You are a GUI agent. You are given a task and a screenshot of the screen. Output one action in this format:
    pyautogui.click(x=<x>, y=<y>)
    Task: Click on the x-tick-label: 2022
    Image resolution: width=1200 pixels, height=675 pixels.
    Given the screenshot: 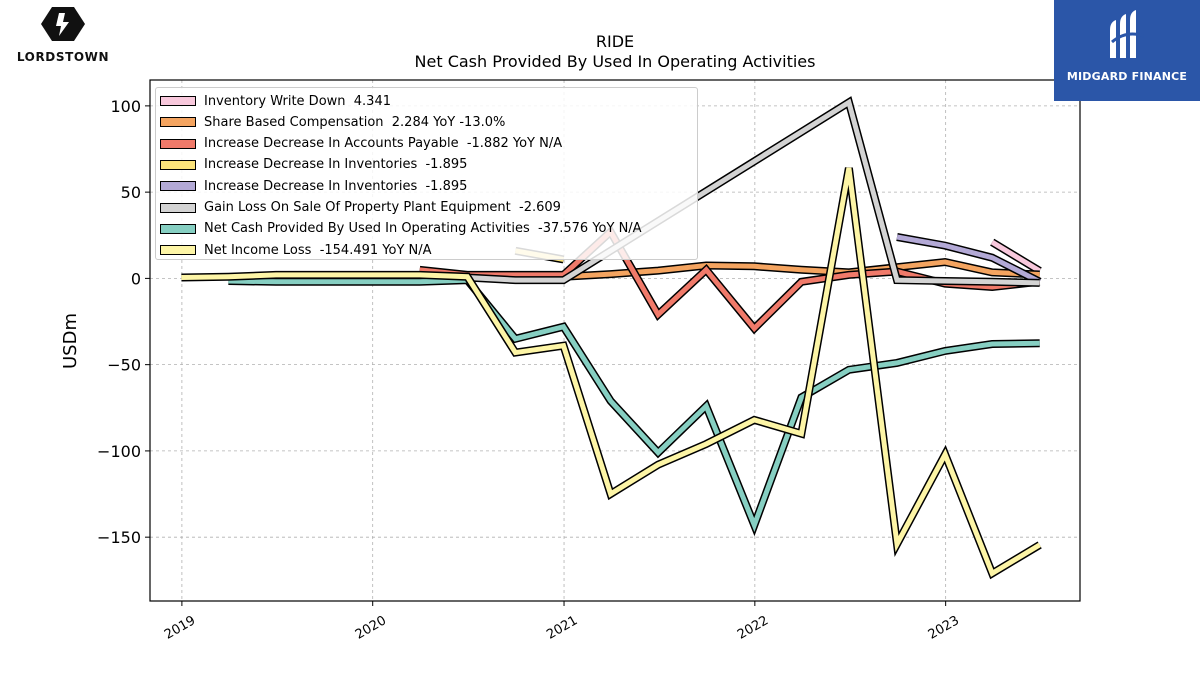 What is the action you would take?
    pyautogui.click(x=753, y=628)
    